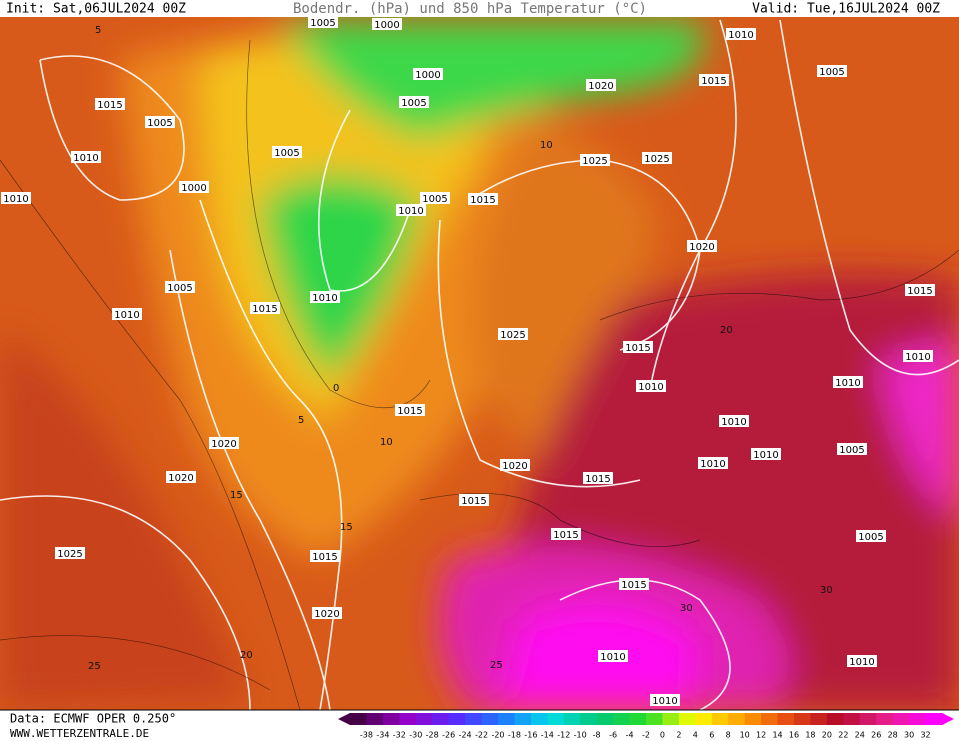 Image resolution: width=959 pixels, height=741 pixels. Describe the element at coordinates (909, 735) in the screenshot. I see `colorbar-label: 30` at that location.